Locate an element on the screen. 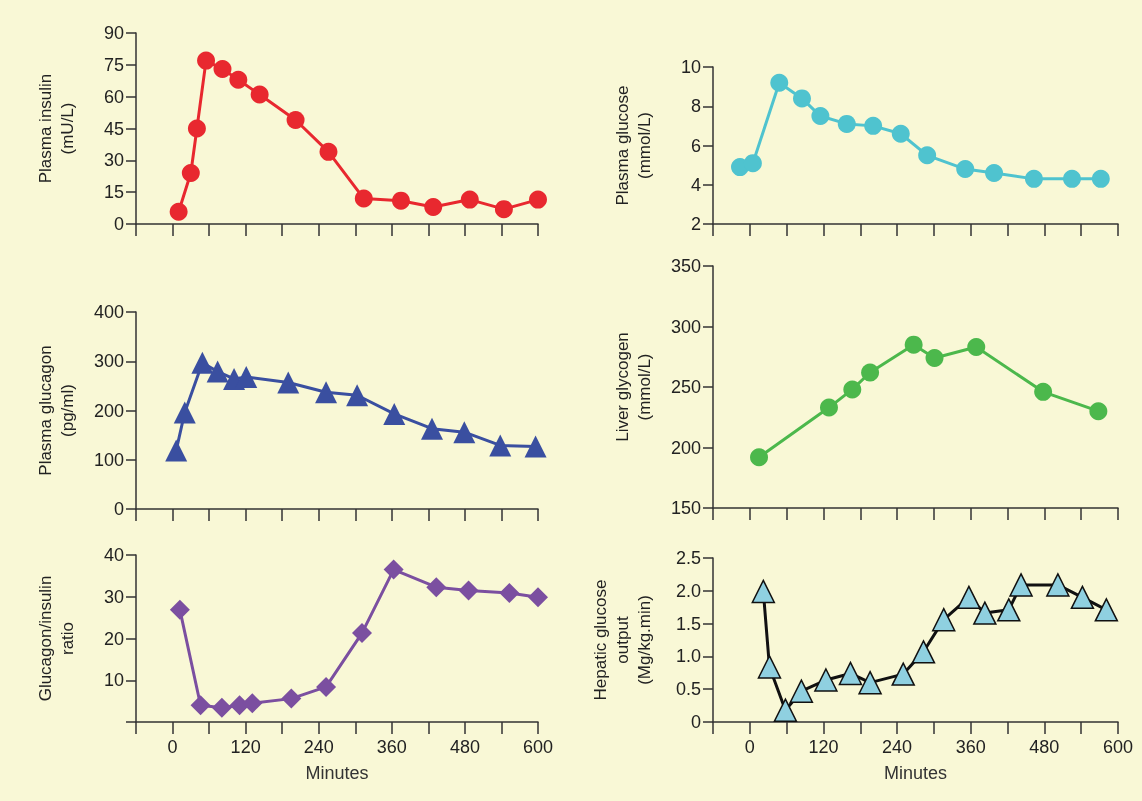 The height and width of the screenshot is (801, 1142). y-tick-label: 0.5 is located at coordinates (688, 689).